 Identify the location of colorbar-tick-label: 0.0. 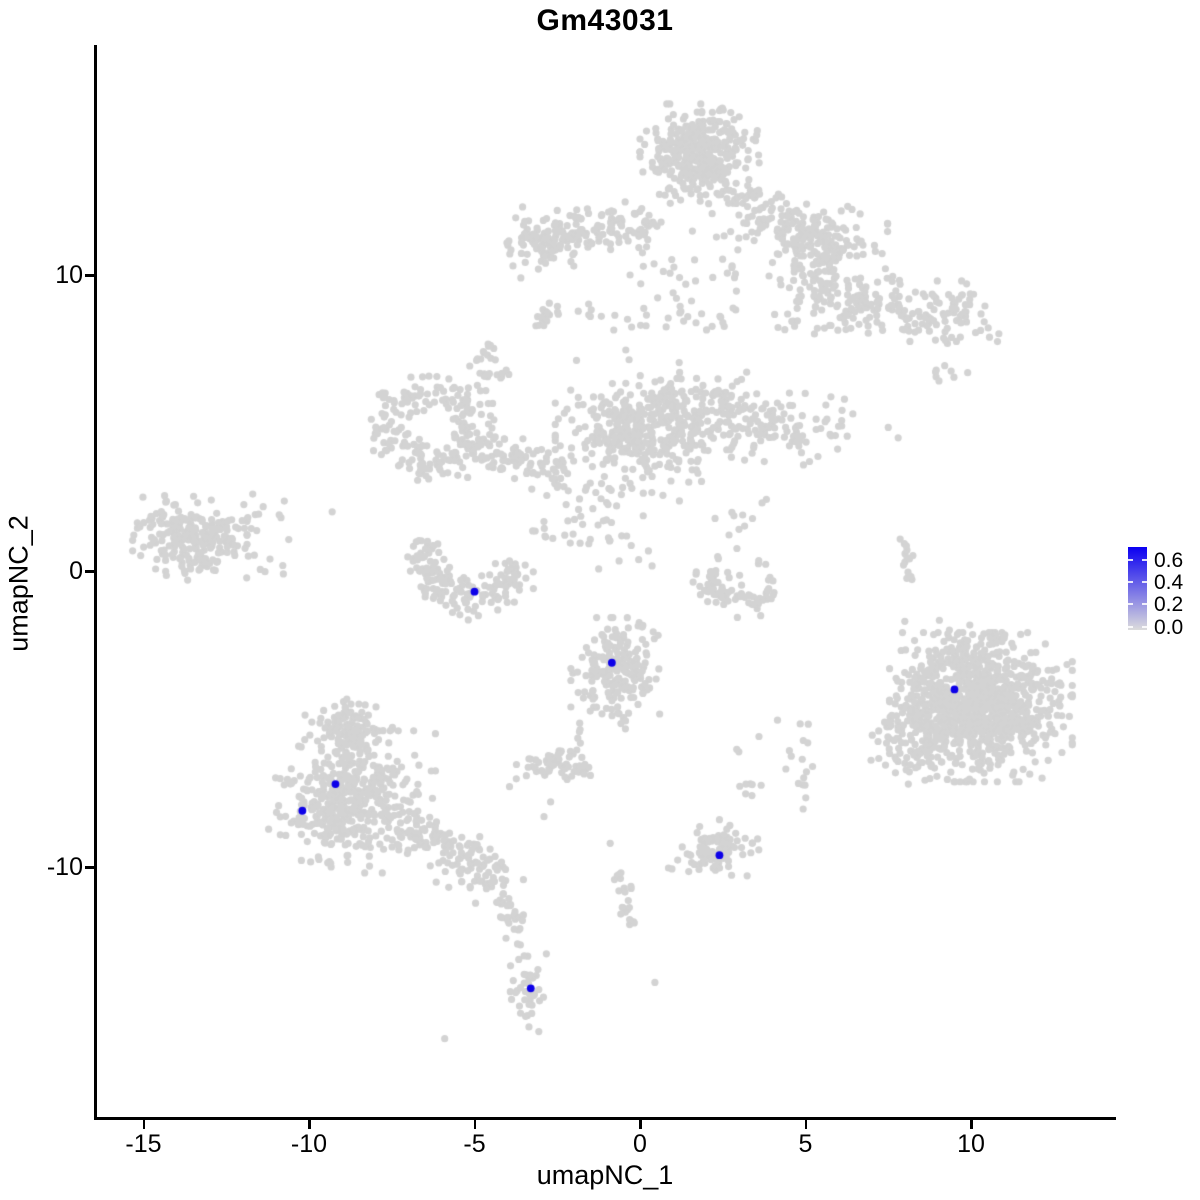
(1169, 627).